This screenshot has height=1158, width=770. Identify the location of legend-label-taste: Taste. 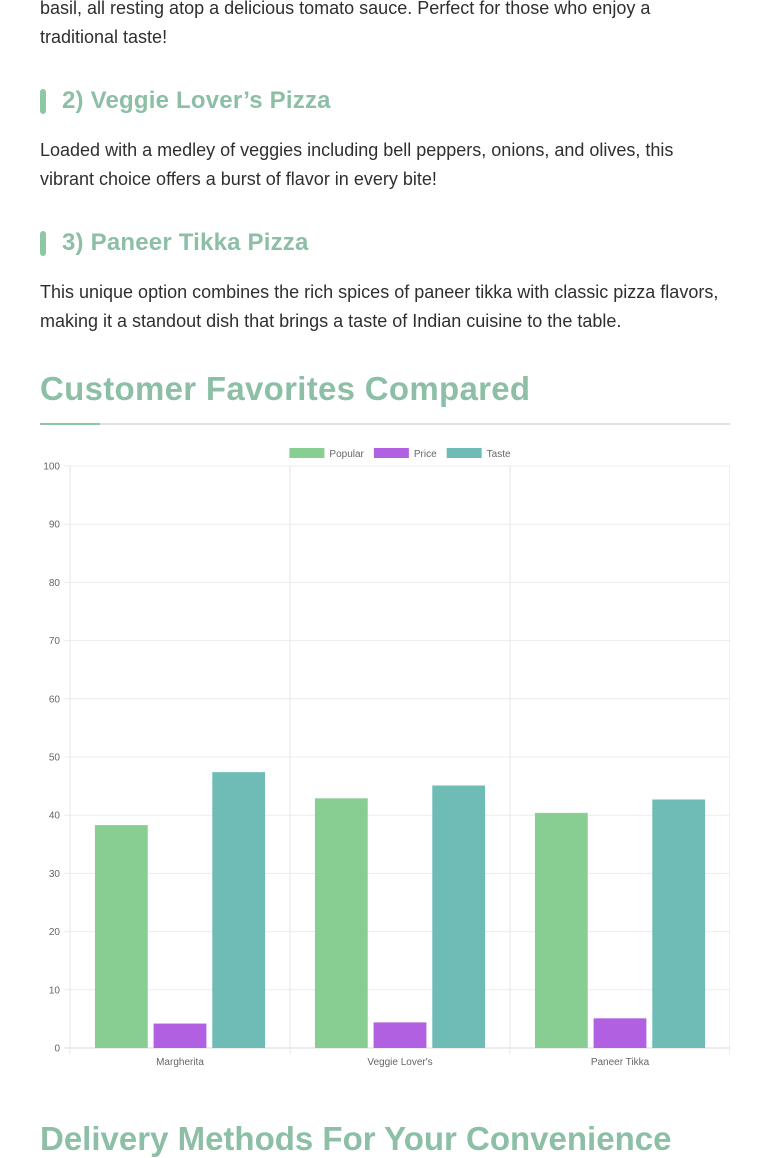
(499, 454).